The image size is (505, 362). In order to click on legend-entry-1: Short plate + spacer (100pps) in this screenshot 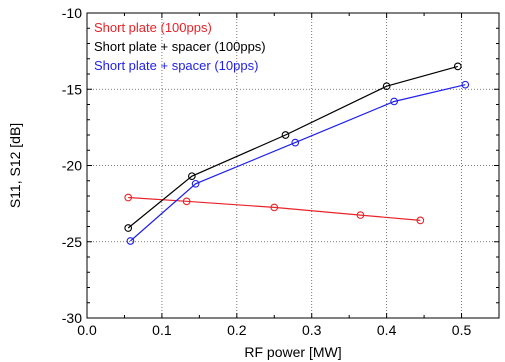, I will do `click(180, 46)`.